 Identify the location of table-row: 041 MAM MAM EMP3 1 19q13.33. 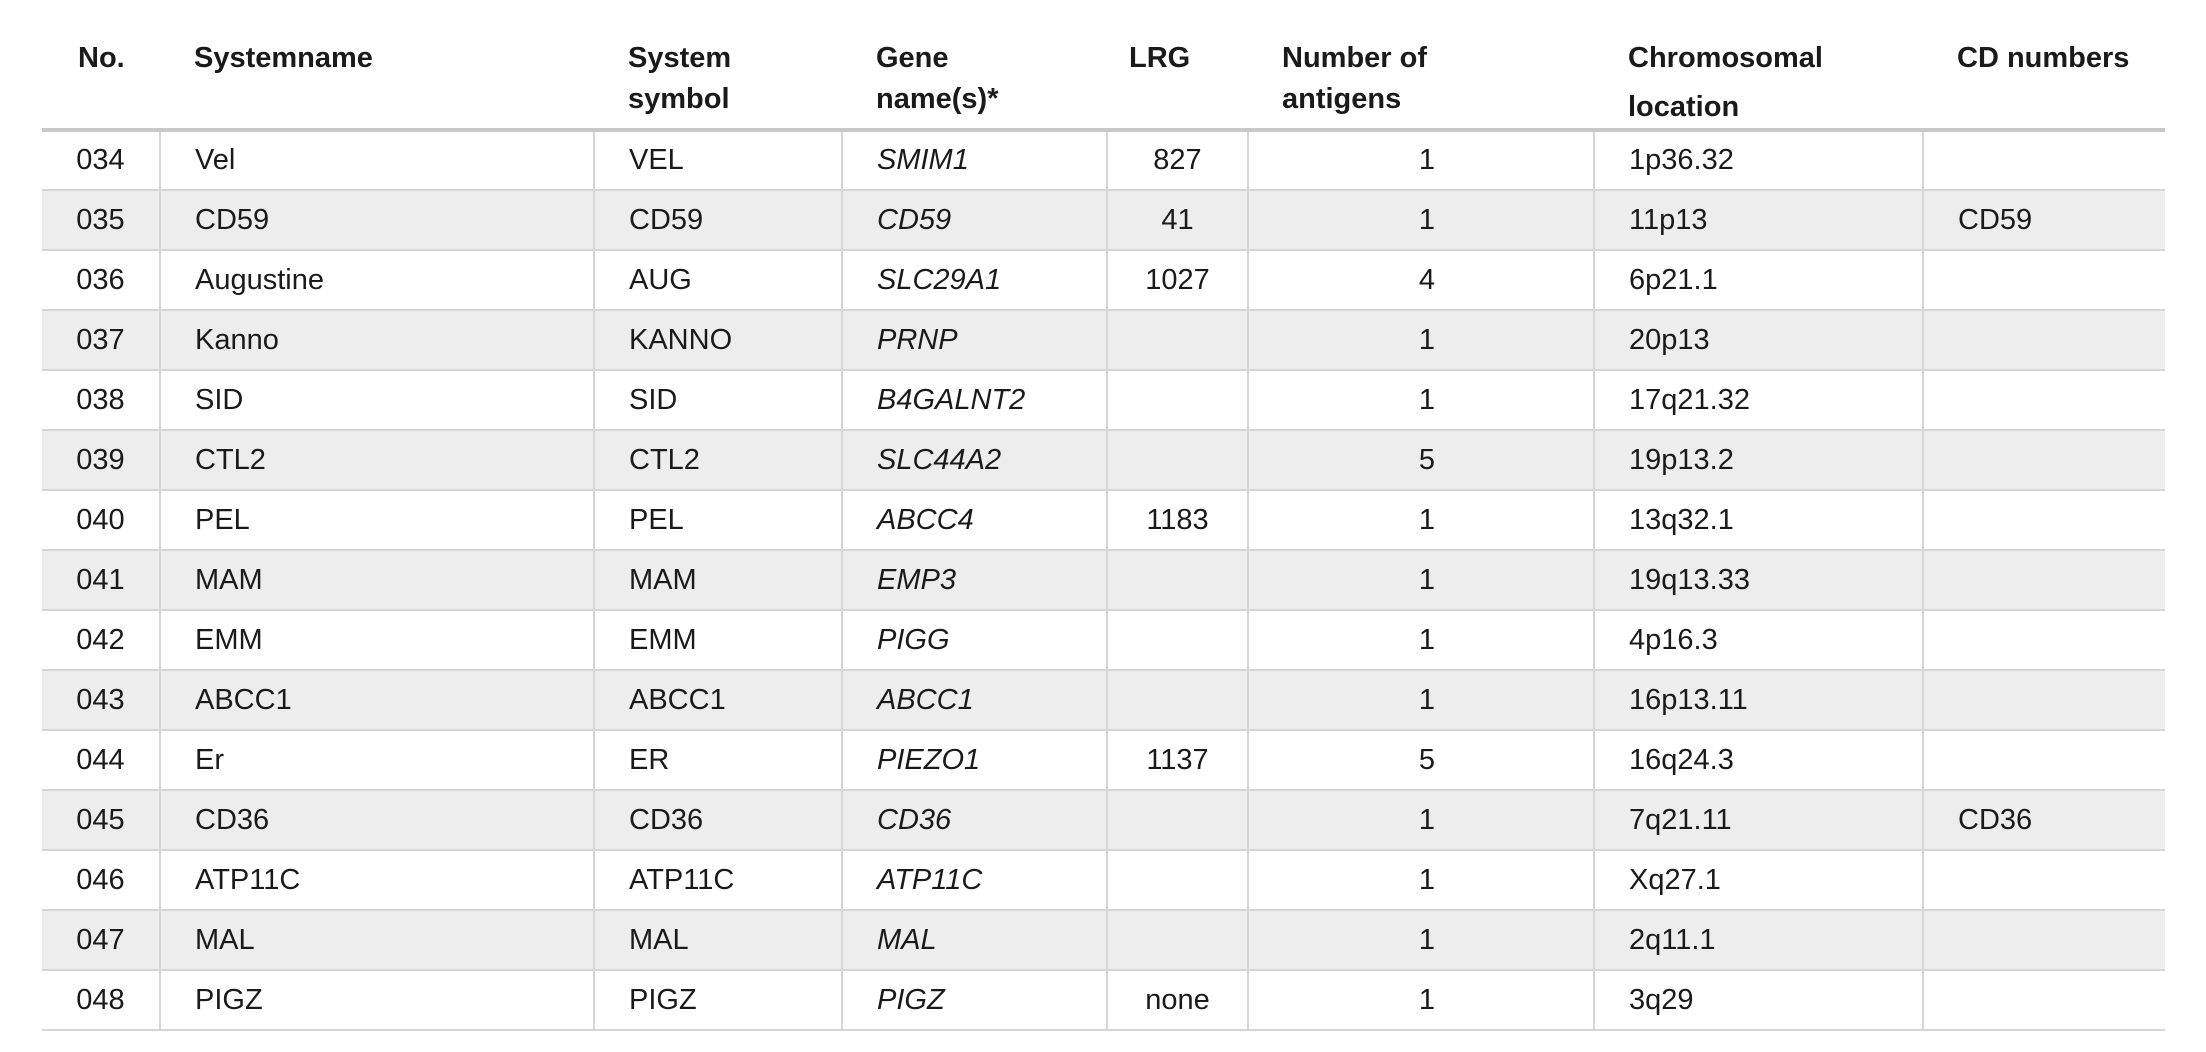
(1103, 580).